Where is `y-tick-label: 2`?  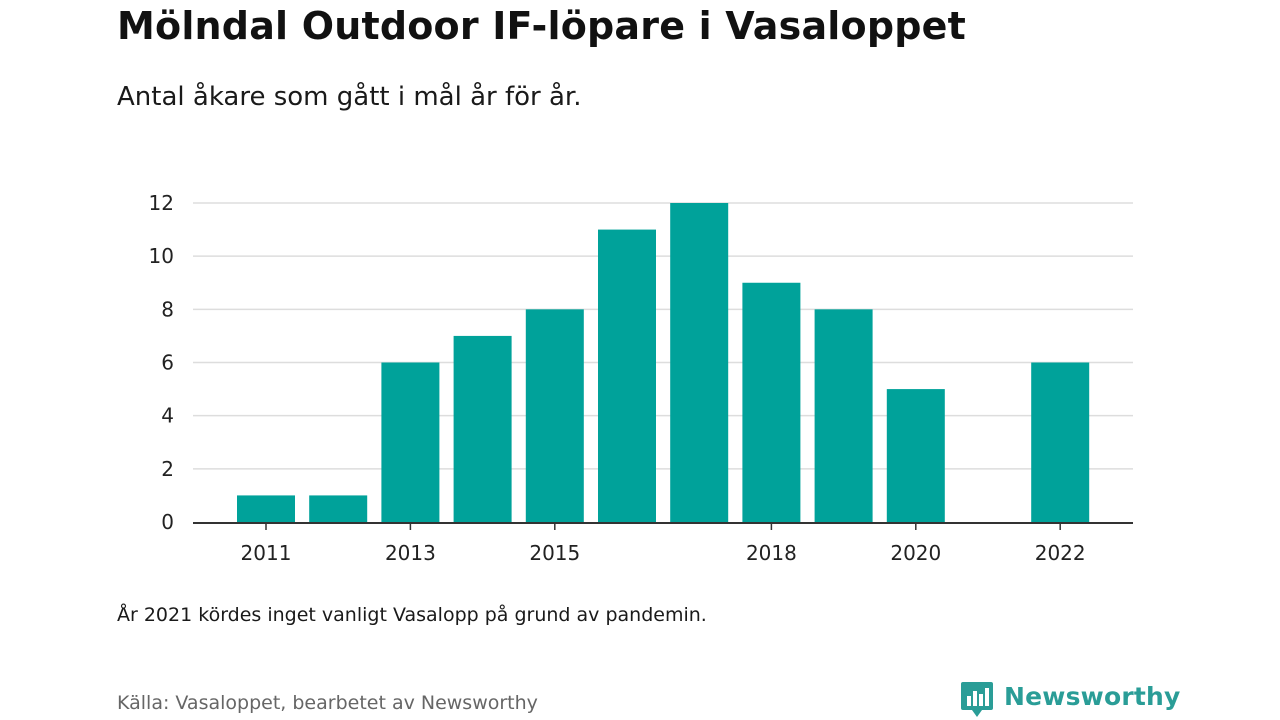
y-tick-label: 2 is located at coordinates (167, 469).